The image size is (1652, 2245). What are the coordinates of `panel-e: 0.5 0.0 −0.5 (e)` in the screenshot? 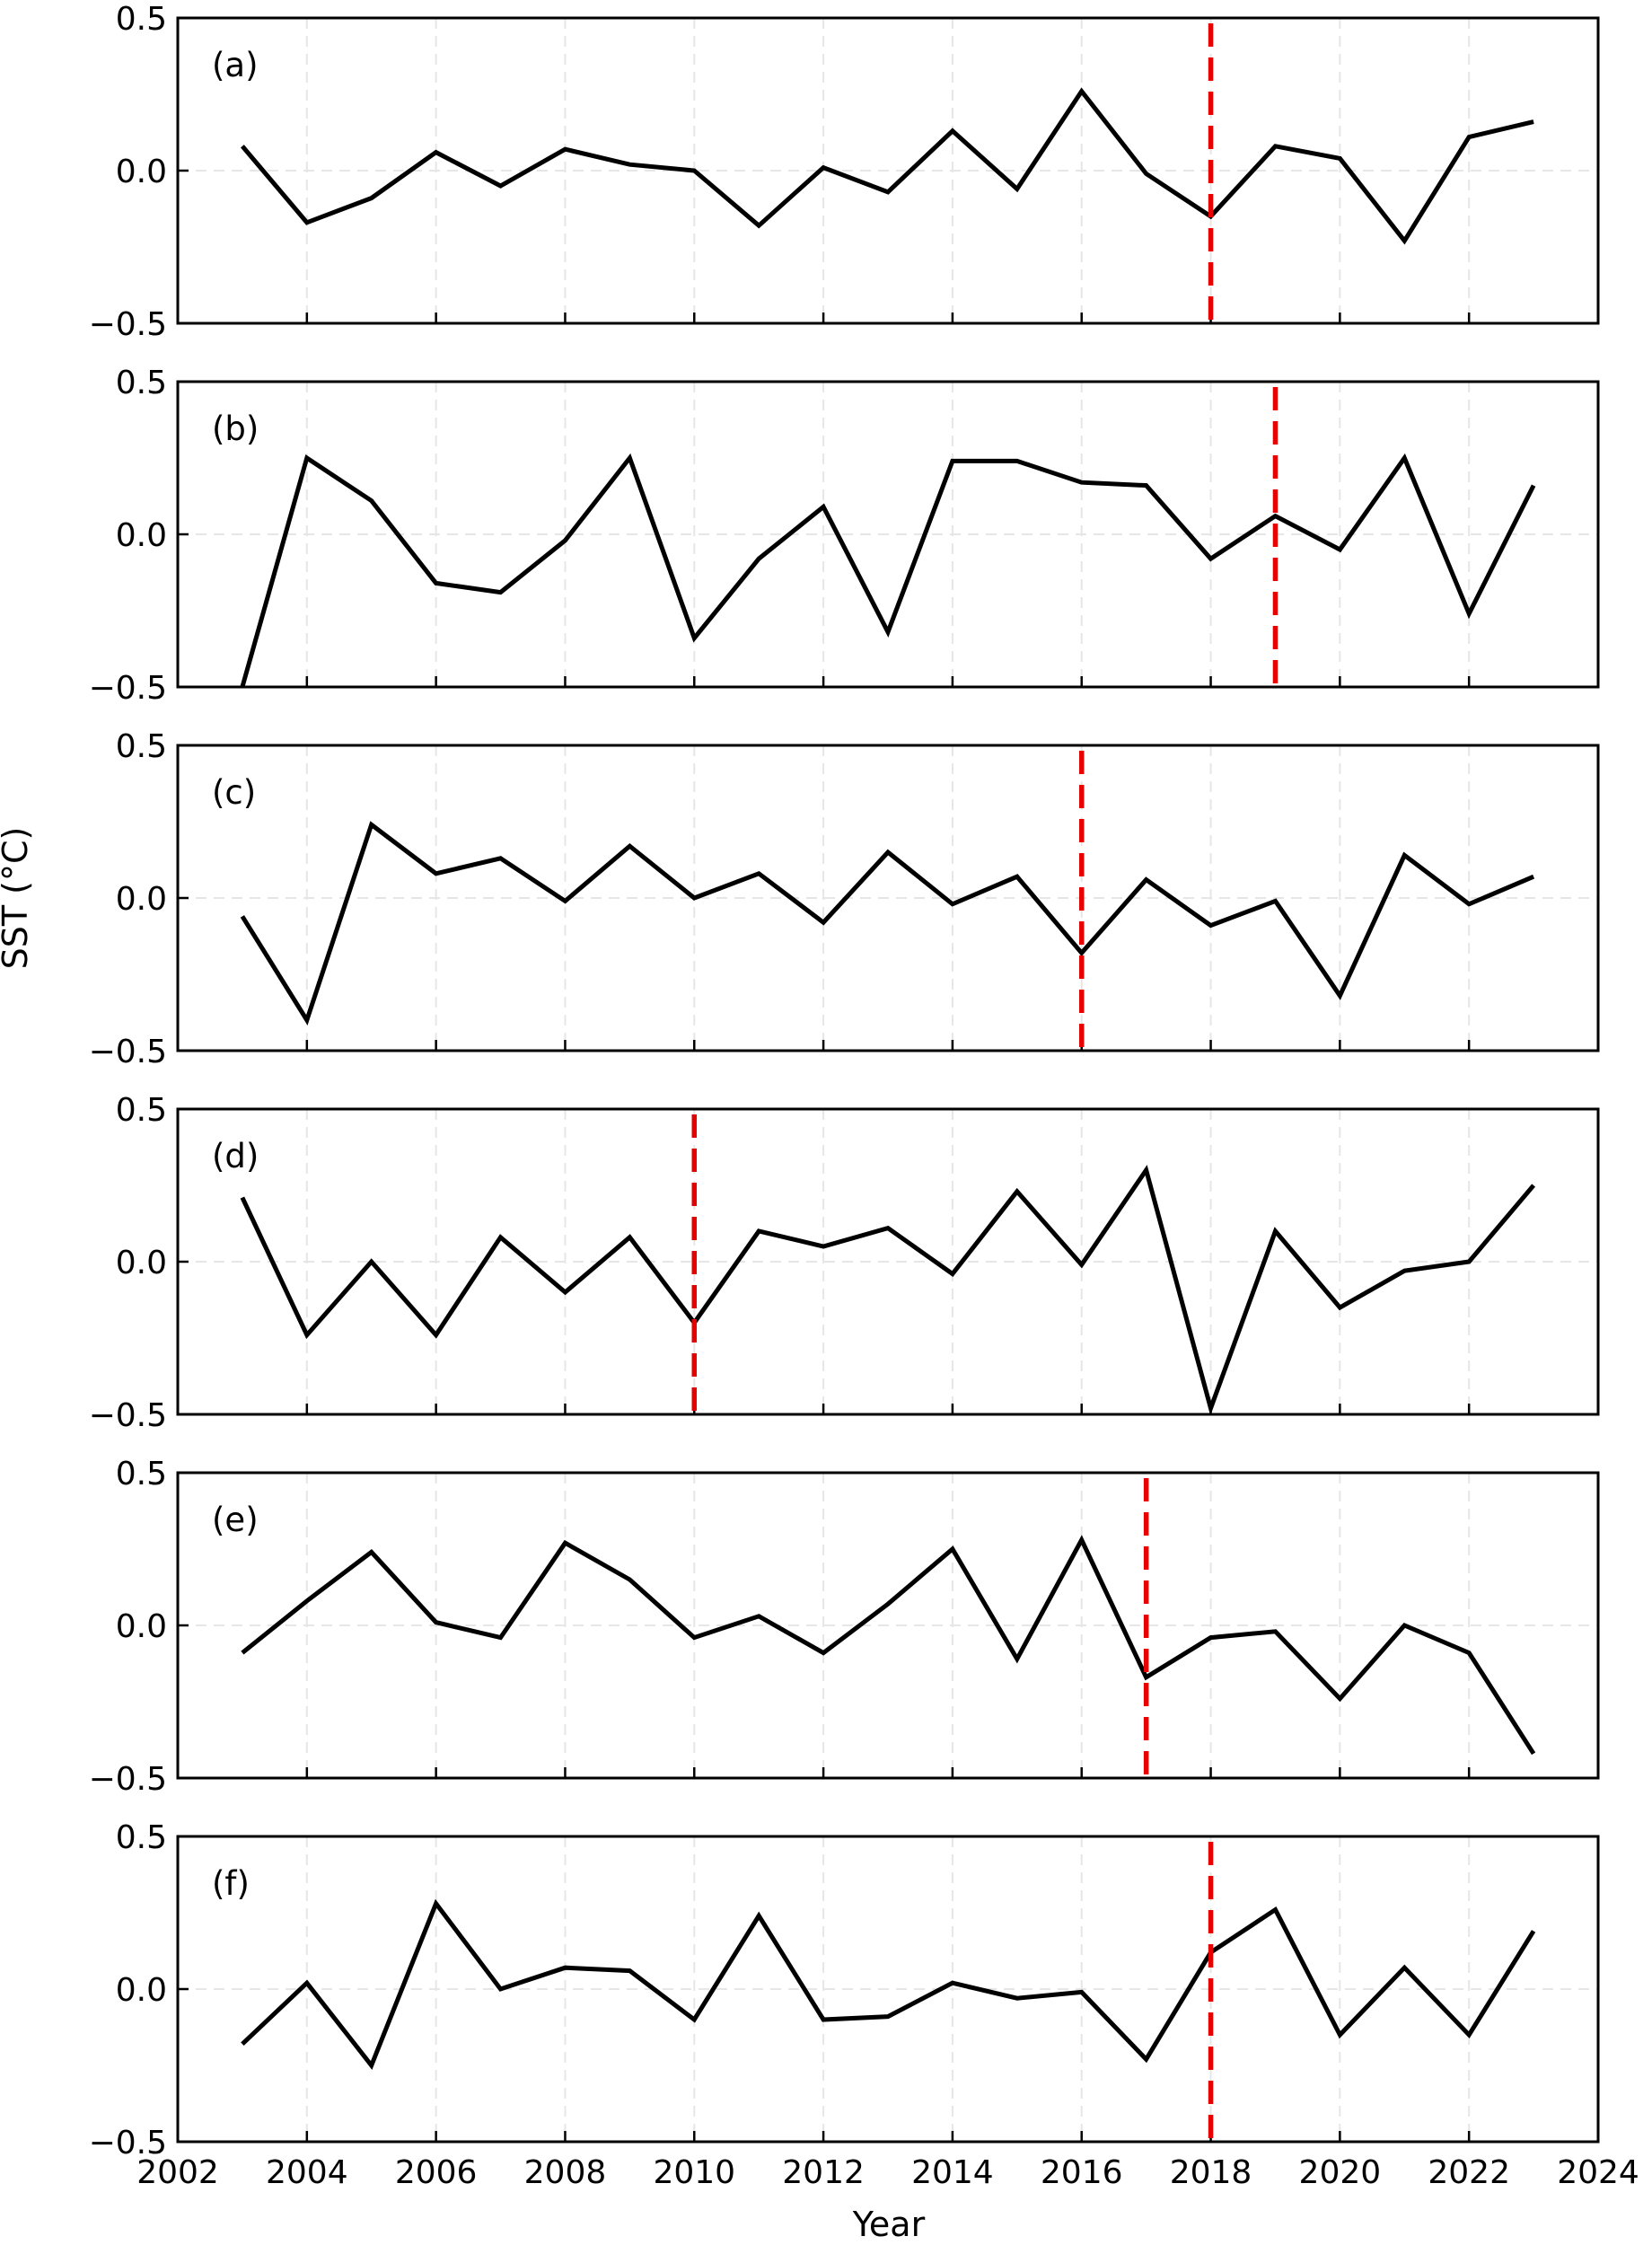 It's located at (845, 1627).